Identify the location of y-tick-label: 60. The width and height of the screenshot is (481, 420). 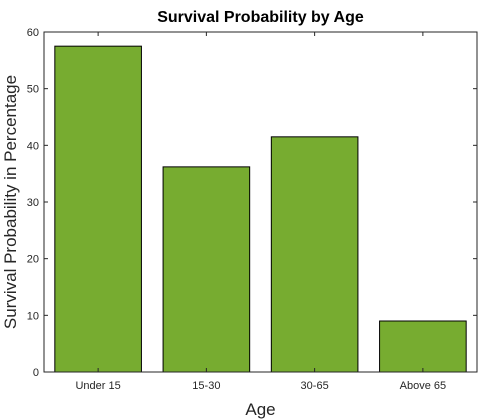
(33, 33).